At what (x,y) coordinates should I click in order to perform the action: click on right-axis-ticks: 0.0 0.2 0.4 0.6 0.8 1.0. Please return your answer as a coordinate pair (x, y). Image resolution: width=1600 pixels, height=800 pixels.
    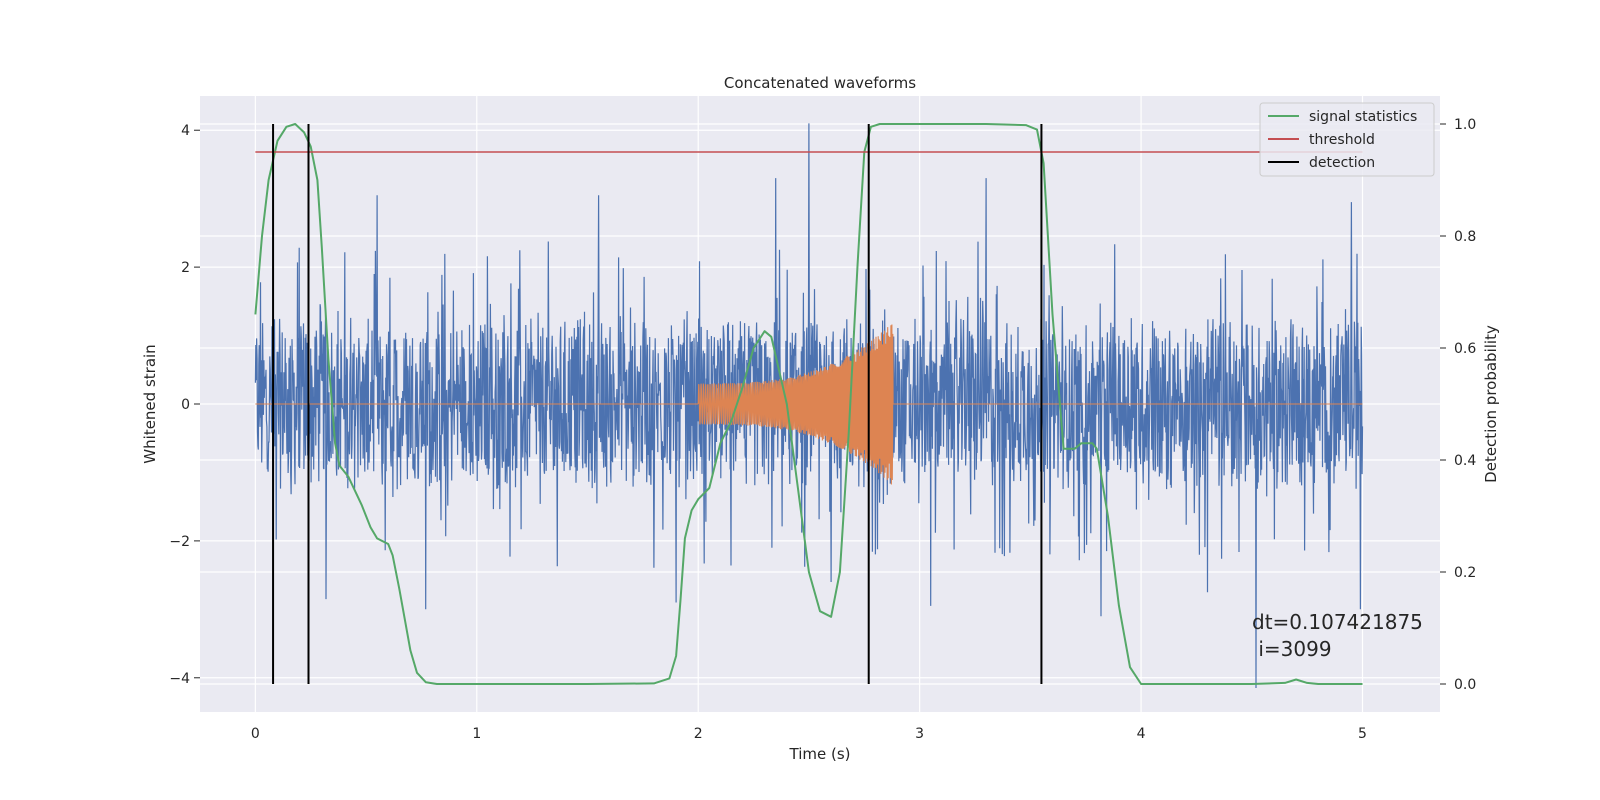
    Looking at the image, I should click on (1458, 405).